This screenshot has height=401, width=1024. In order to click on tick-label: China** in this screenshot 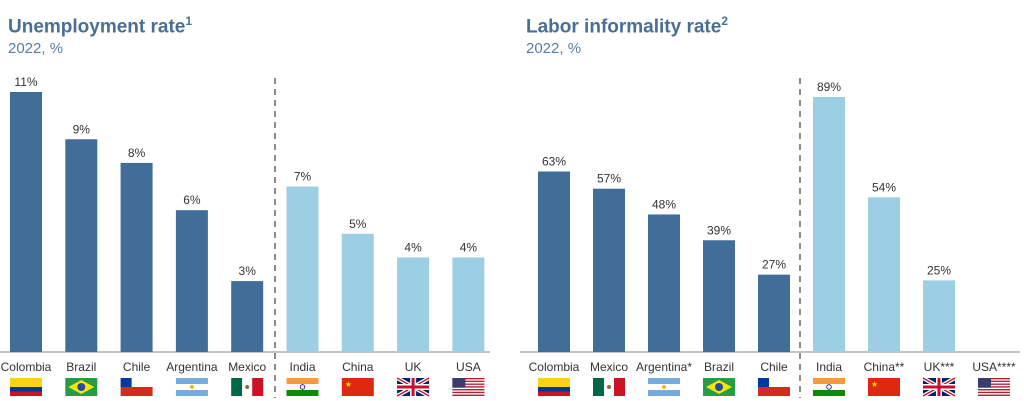, I will do `click(884, 367)`.